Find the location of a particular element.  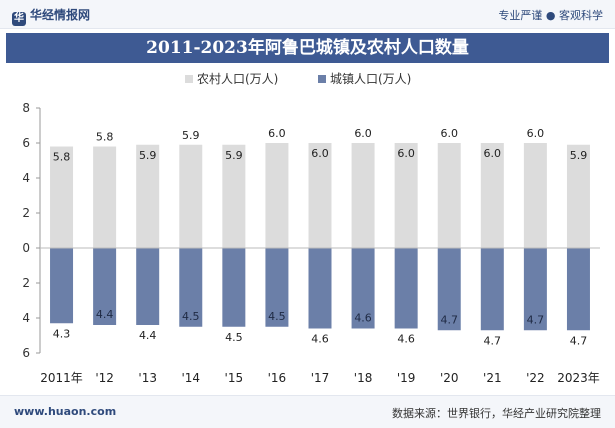

x-tick-label: '13 is located at coordinates (147, 378).